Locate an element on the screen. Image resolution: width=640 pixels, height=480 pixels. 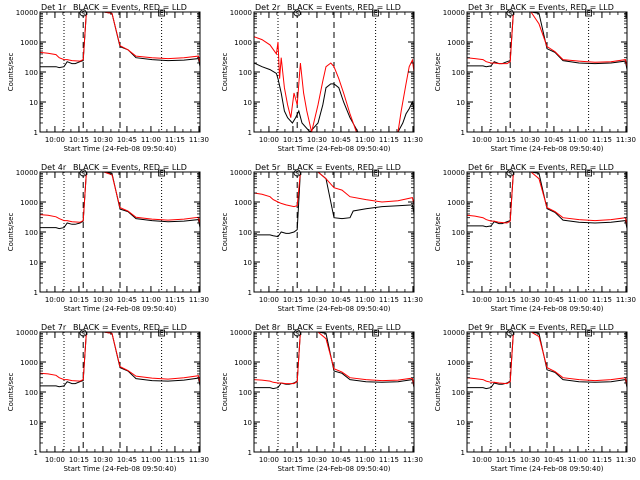
panel-title-detector: Det 9r is located at coordinates (481, 327).